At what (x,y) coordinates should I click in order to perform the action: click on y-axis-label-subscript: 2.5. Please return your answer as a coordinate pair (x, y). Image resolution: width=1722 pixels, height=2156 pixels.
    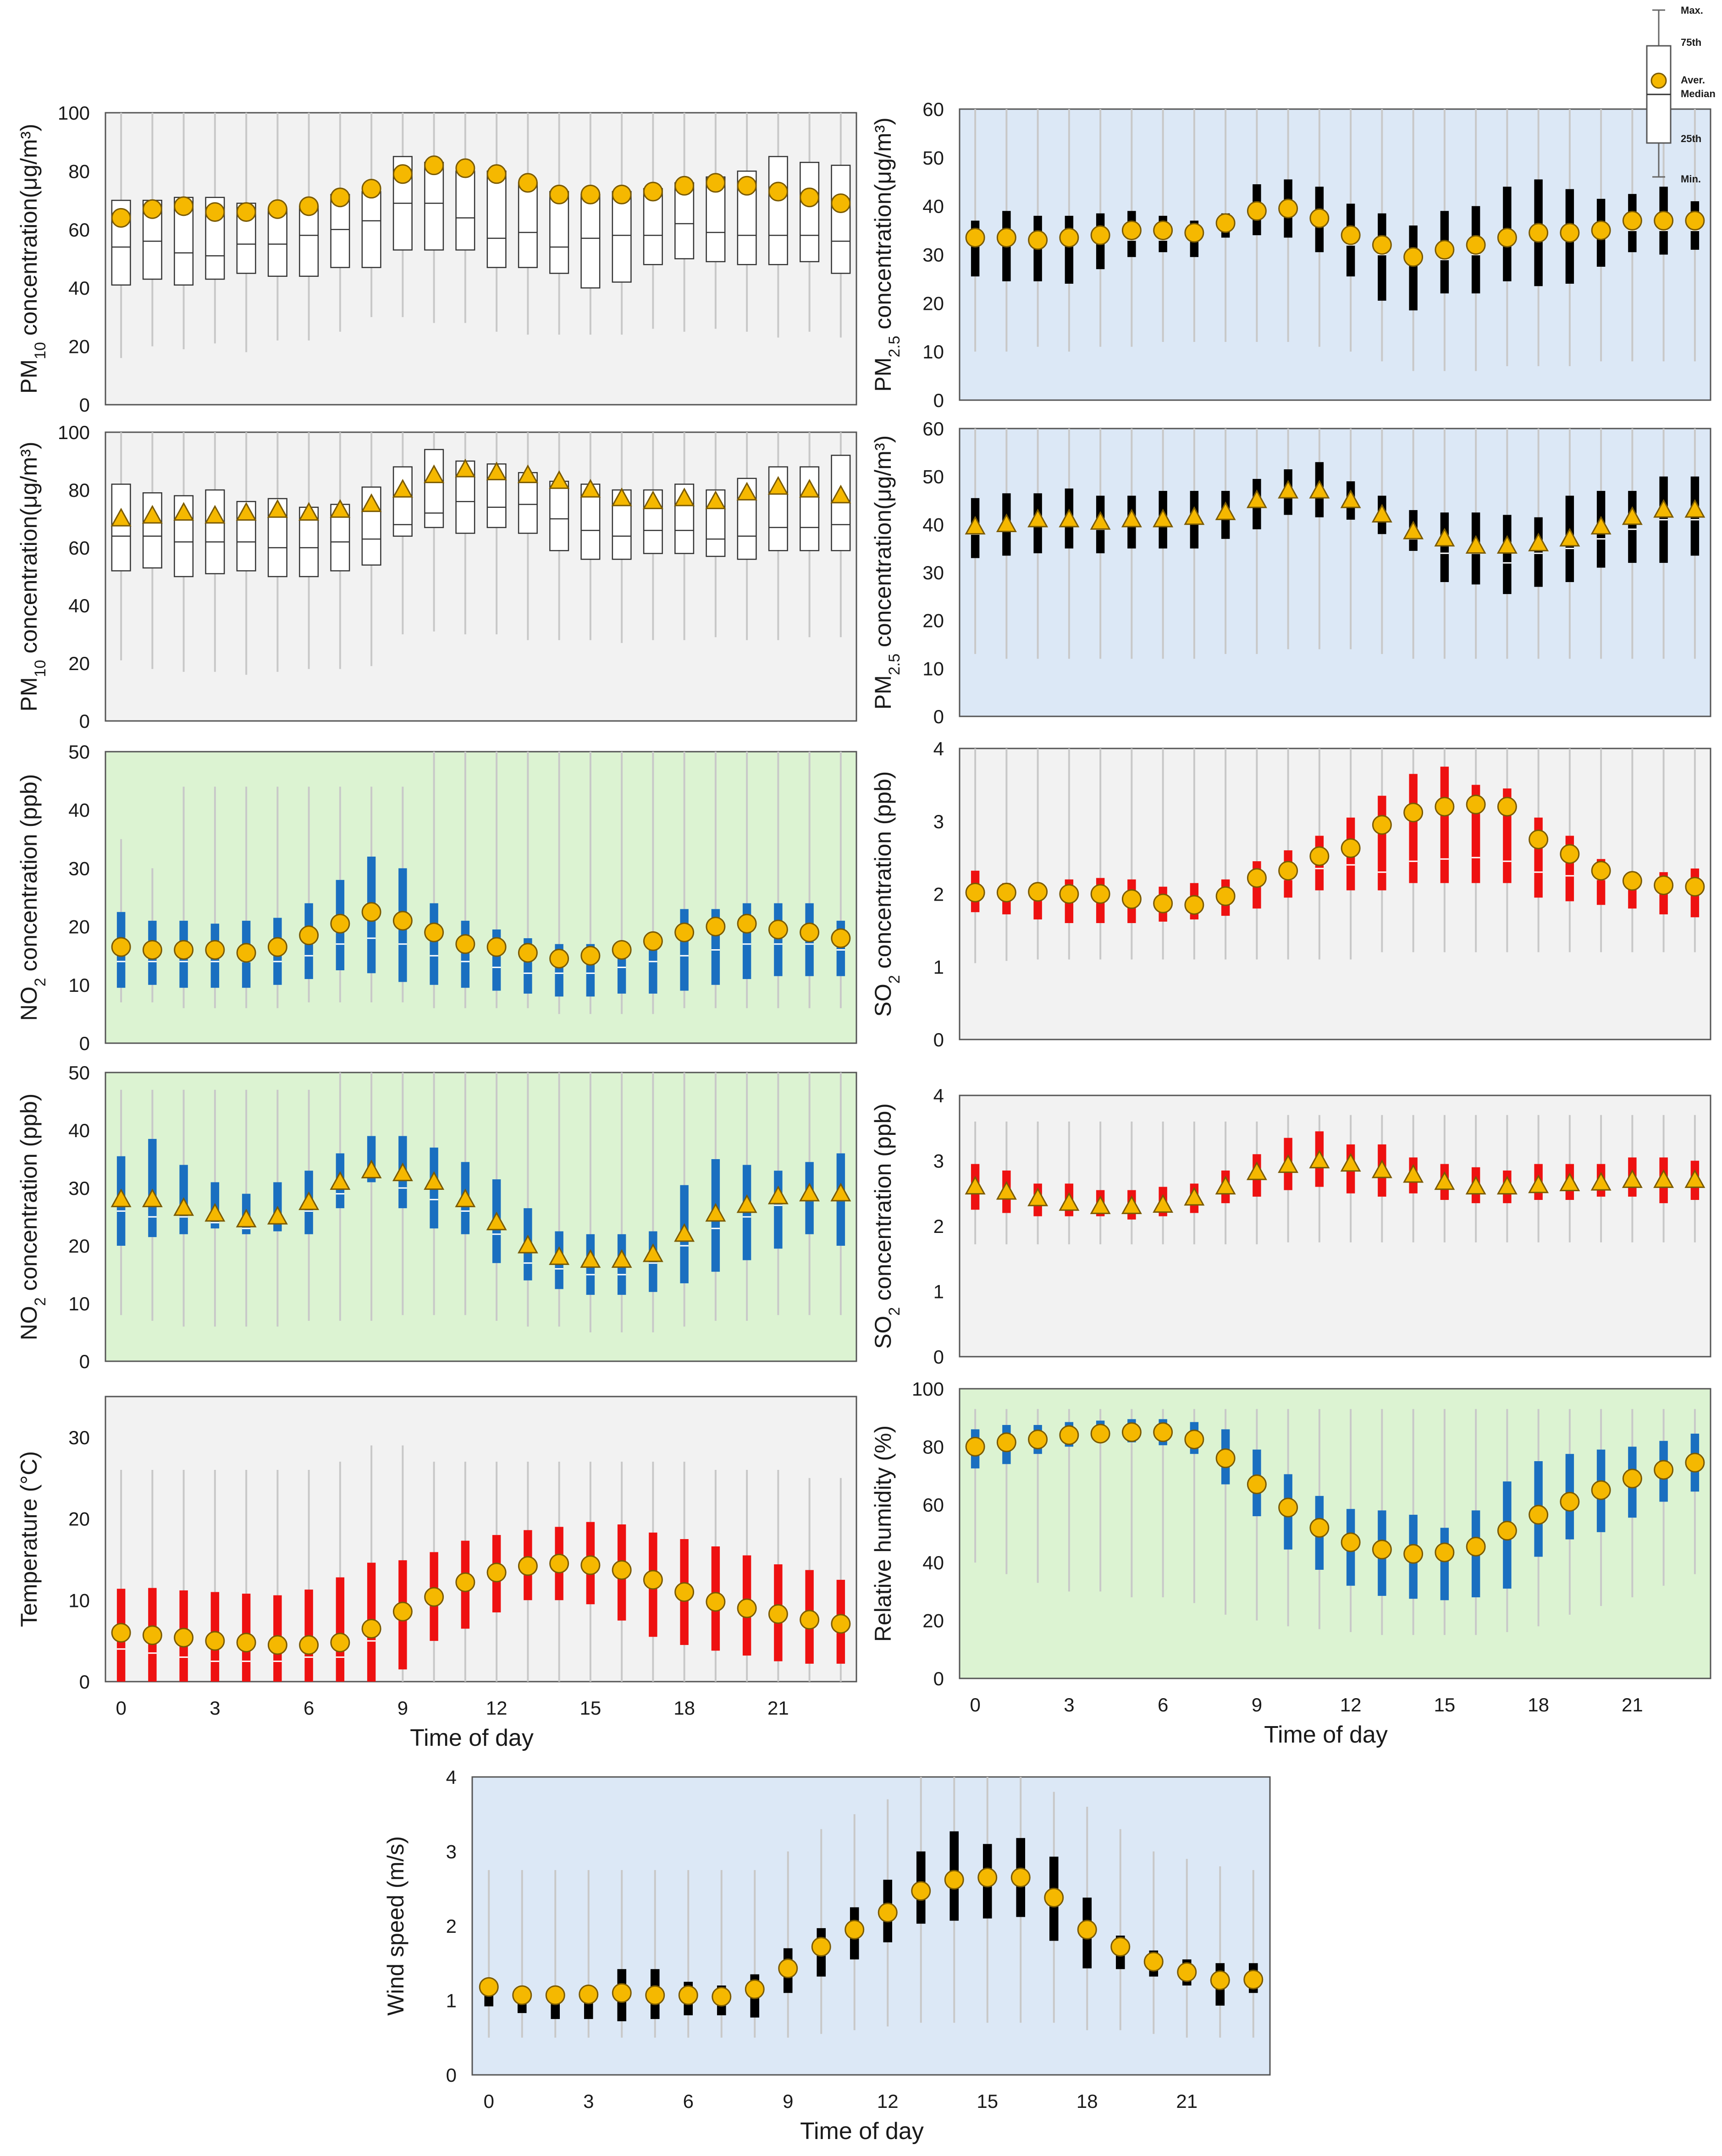
    Looking at the image, I should click on (894, 664).